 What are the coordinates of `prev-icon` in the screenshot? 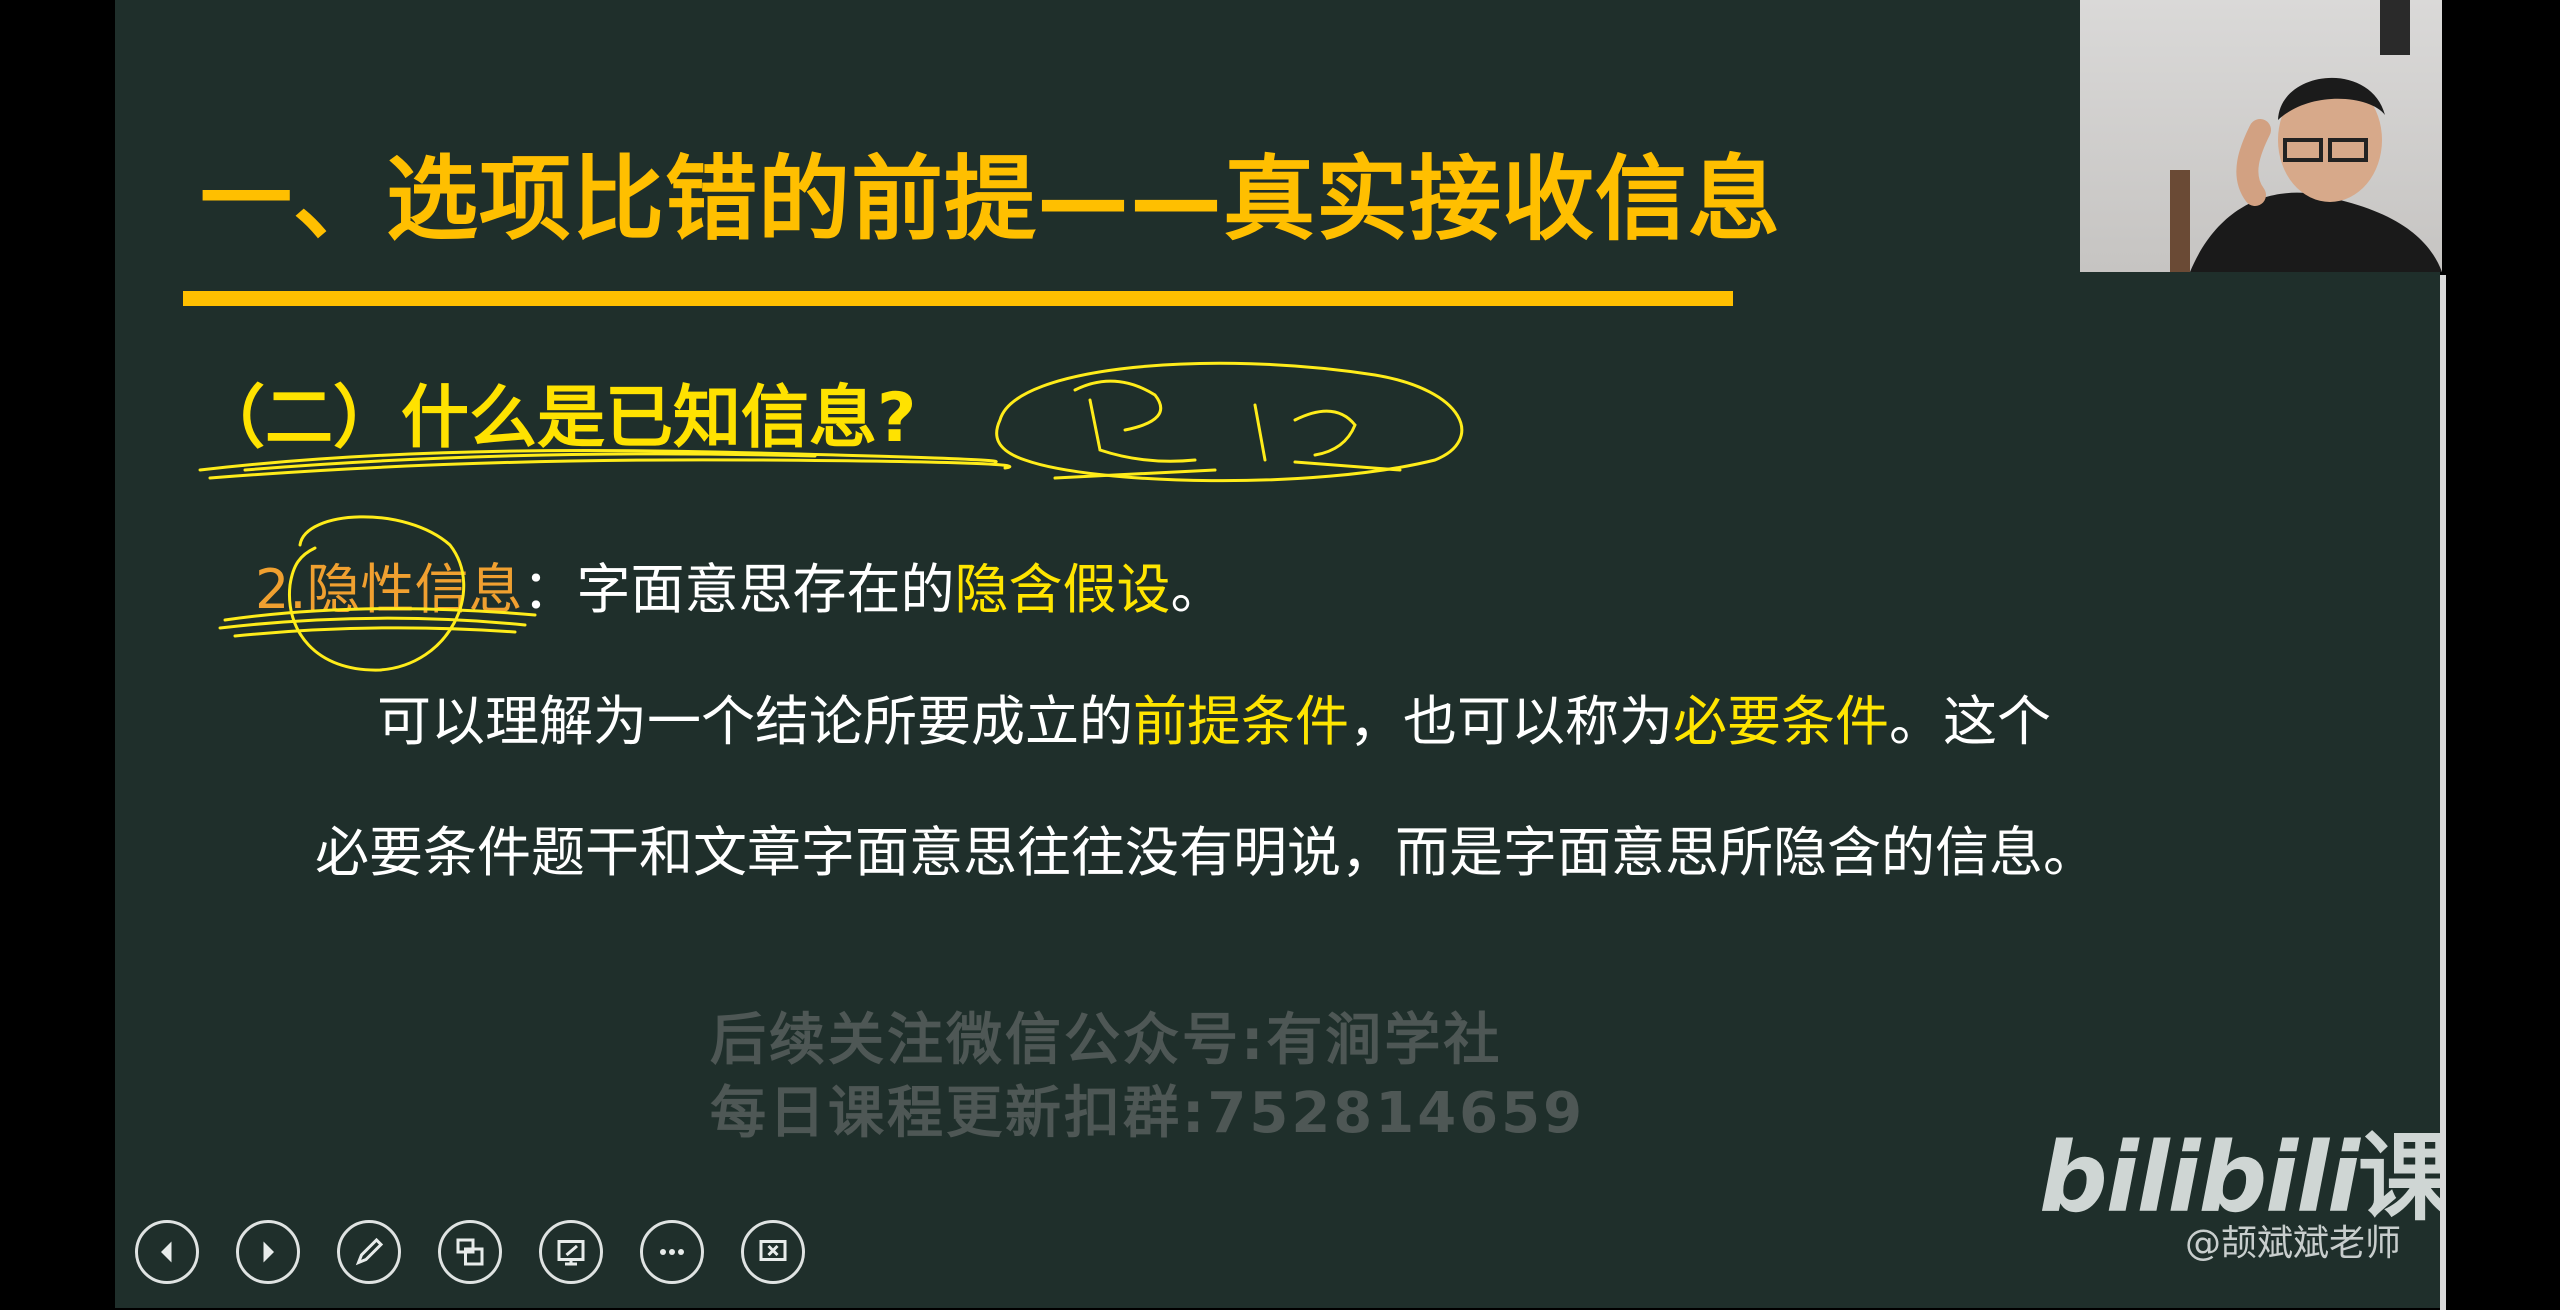 It's located at (167, 1252).